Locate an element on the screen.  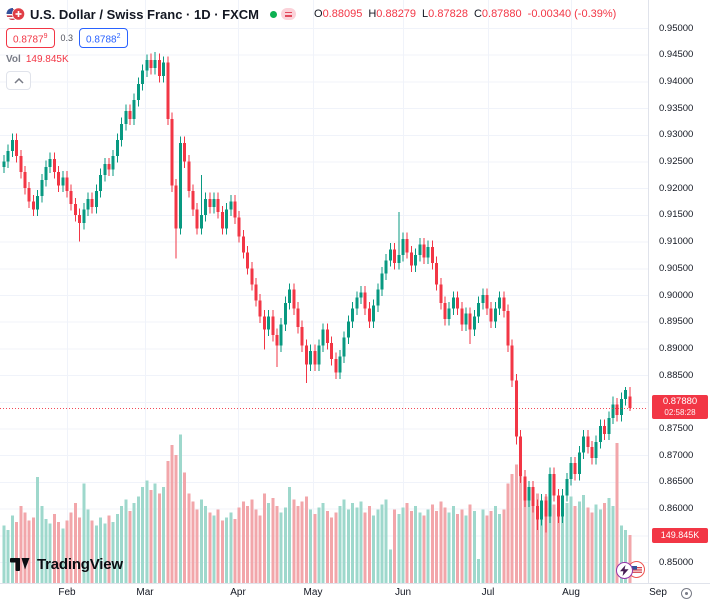
open-label: O is located at coordinates (318, 14).